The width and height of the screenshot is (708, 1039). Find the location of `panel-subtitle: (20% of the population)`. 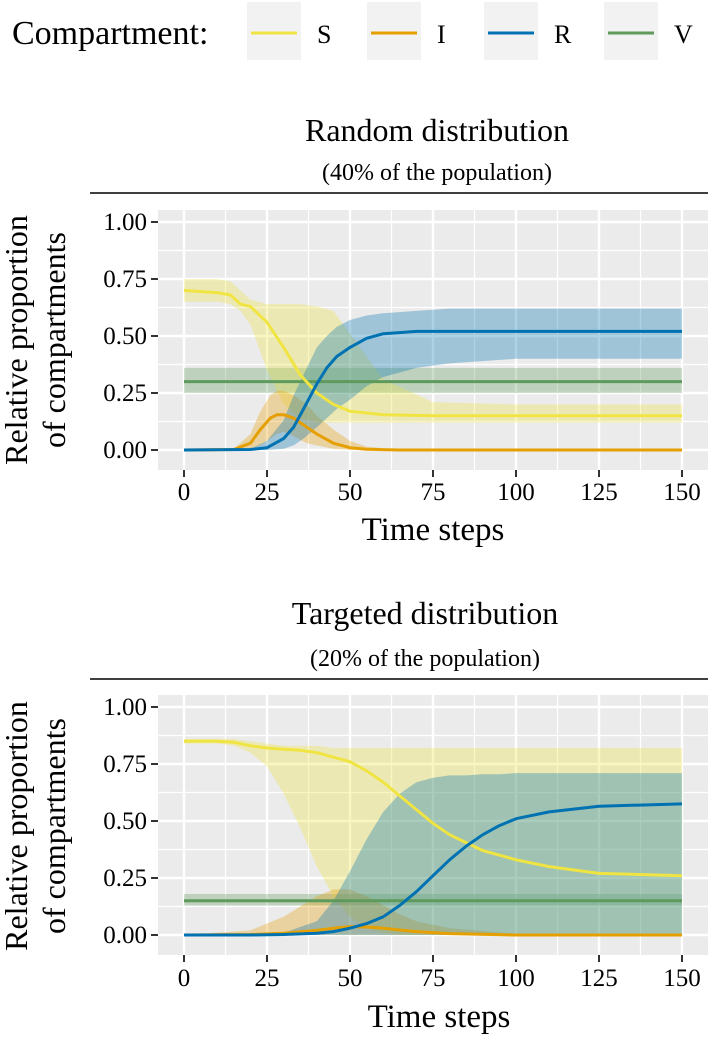

panel-subtitle: (20% of the population) is located at coordinates (425, 659).